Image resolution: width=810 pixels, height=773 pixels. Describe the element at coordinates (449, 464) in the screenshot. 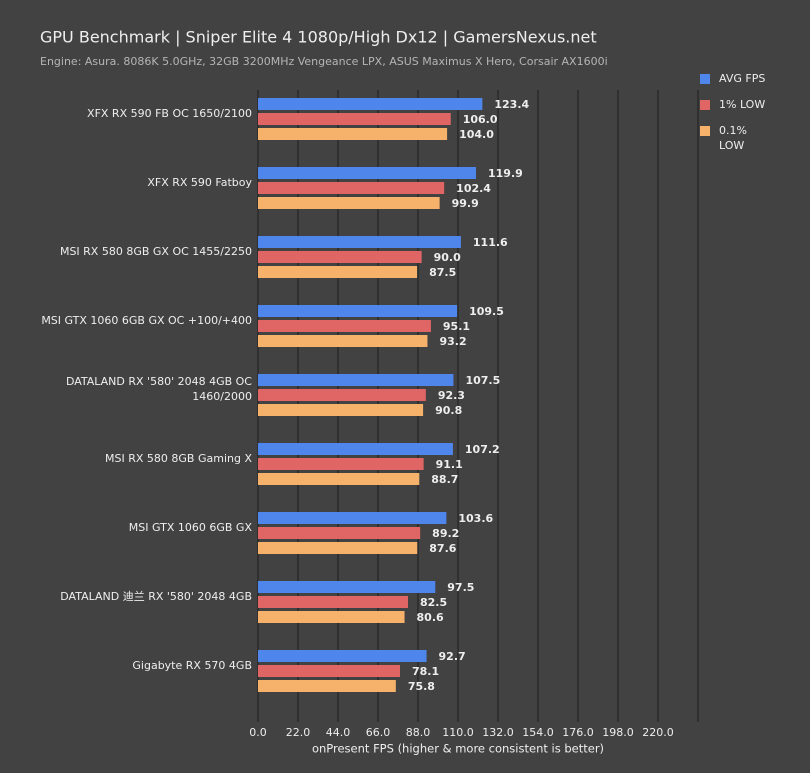

I see `value-label: 91.1` at that location.